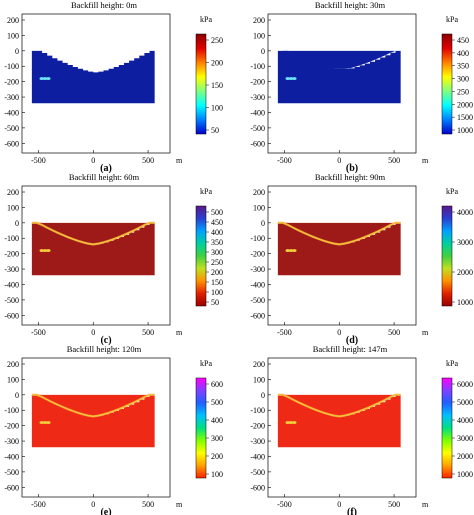 The image size is (474, 515). What do you see at coordinates (465, 117) in the screenshot?
I see `colorbar-tick-label: 1500` at bounding box center [465, 117].